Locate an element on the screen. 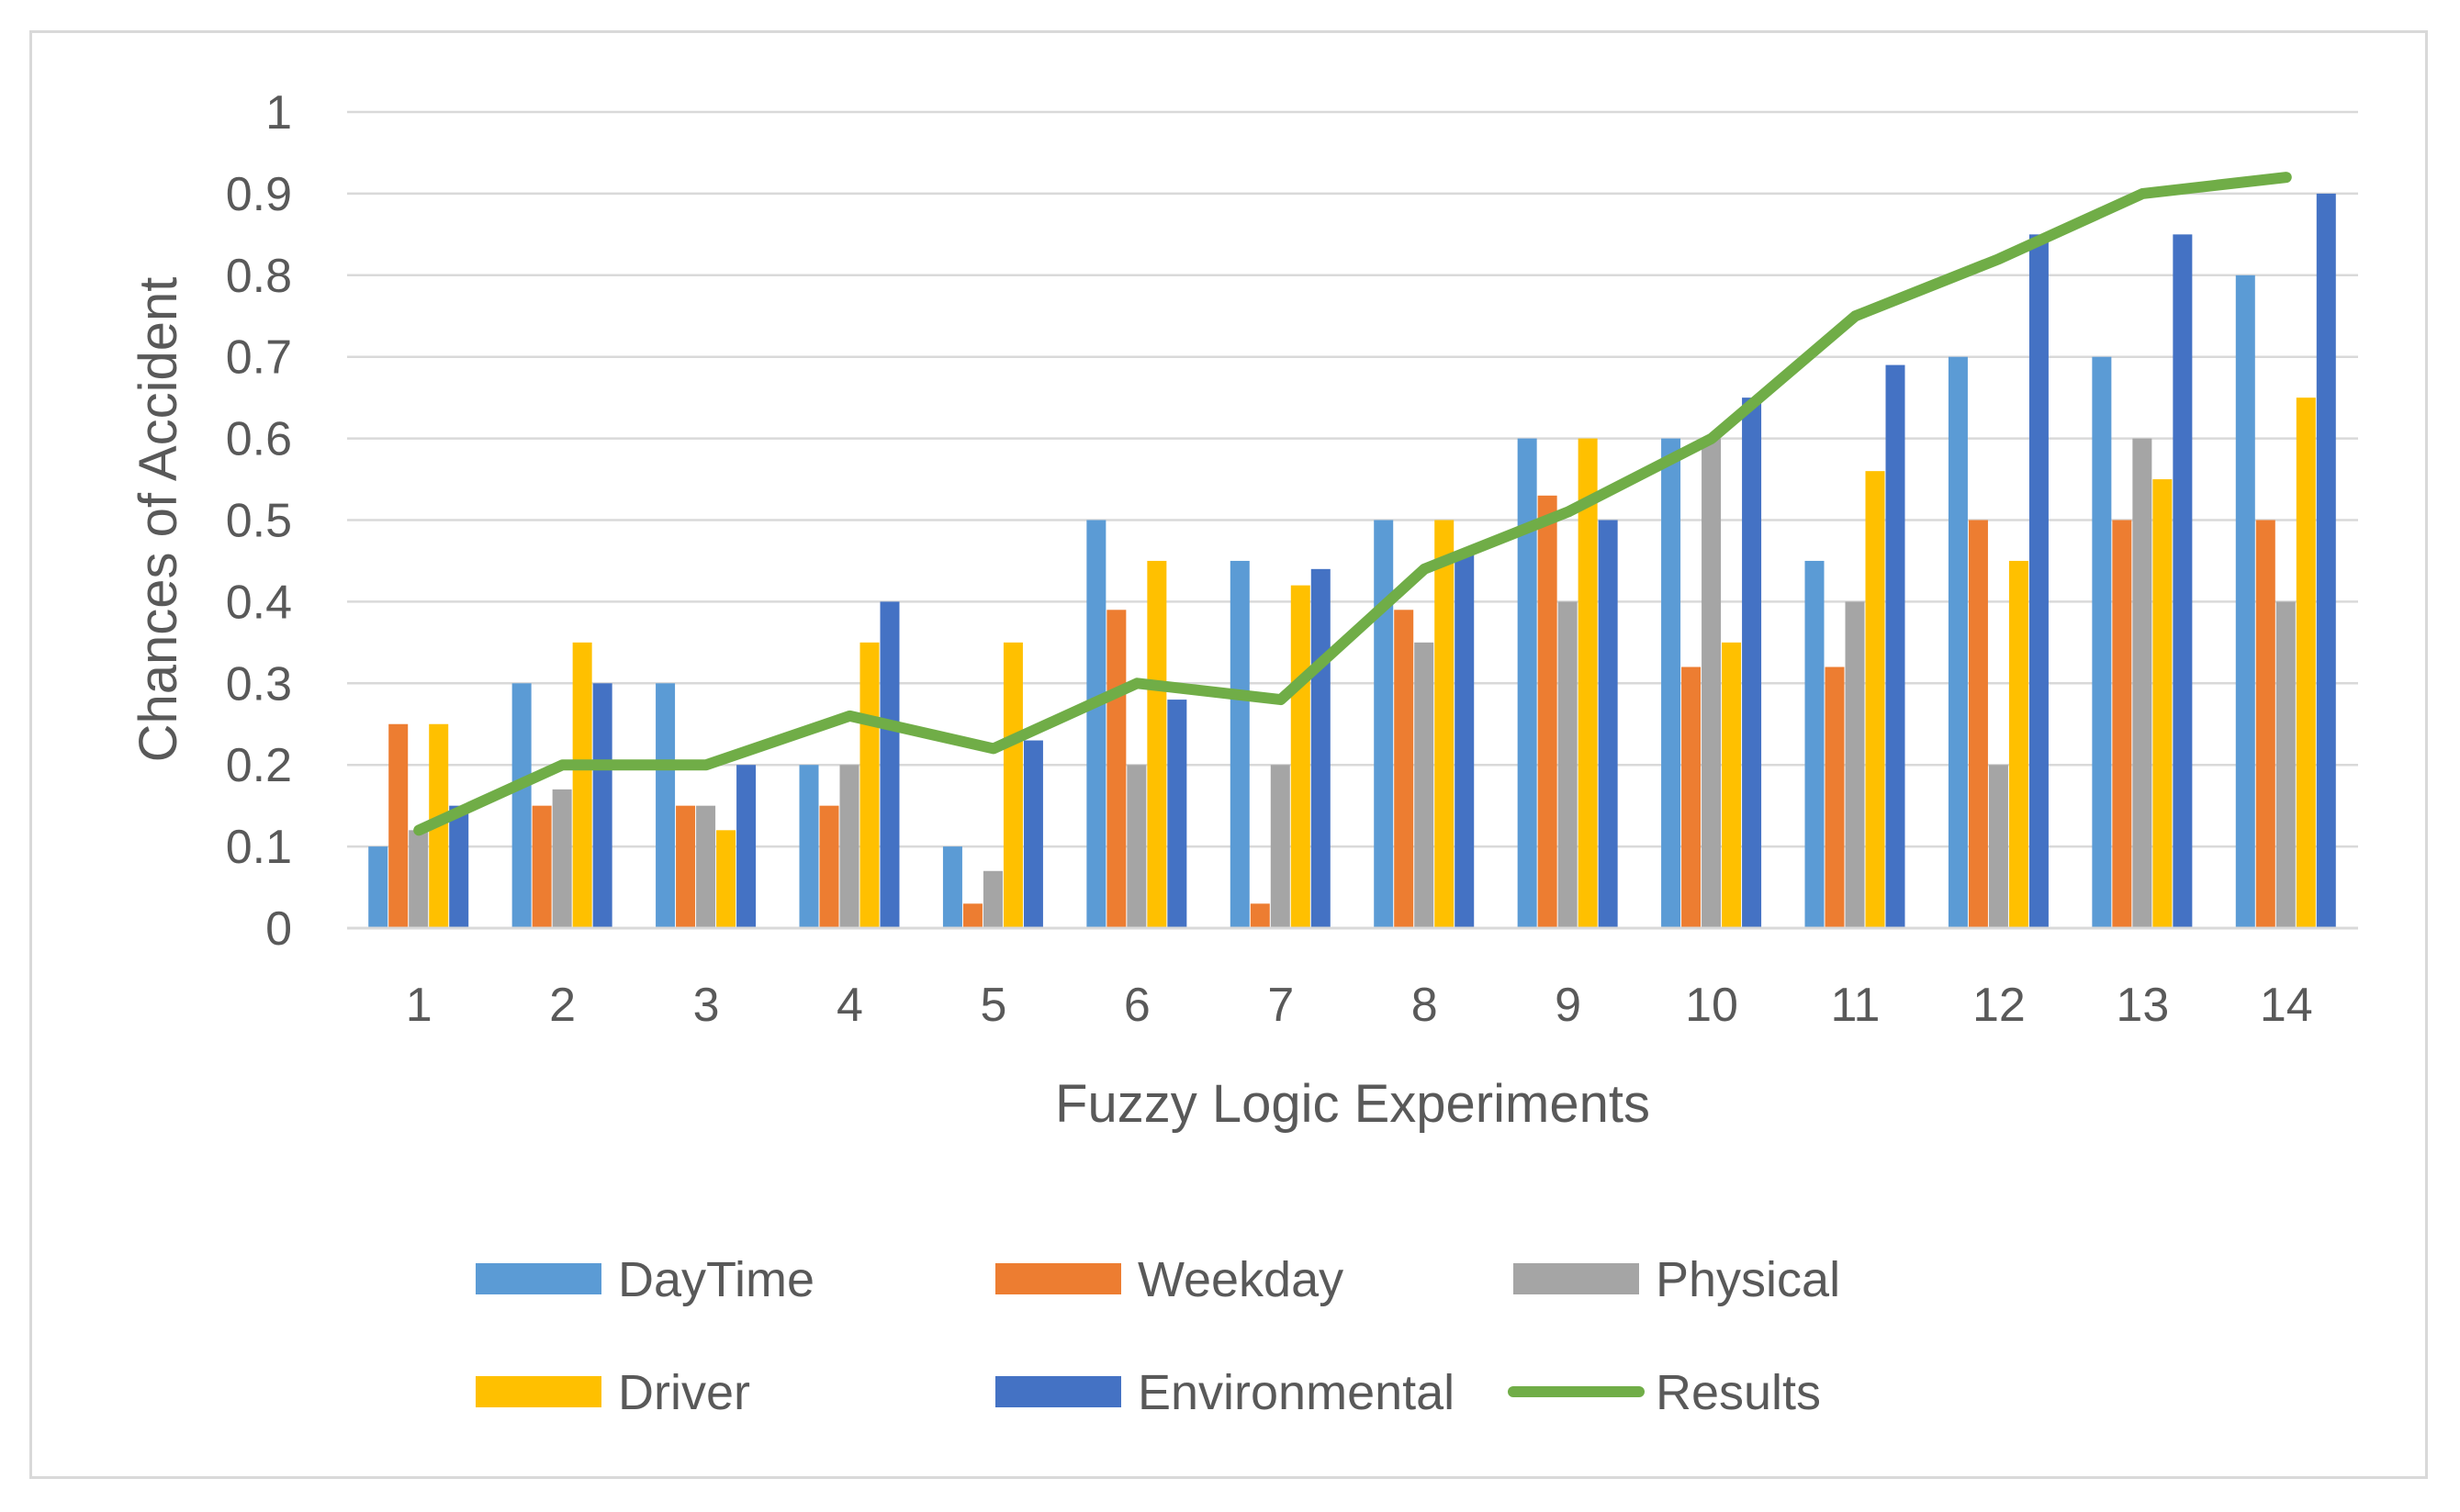 This screenshot has height=1512, width=2460. y-tick-label: 0 is located at coordinates (278, 929).